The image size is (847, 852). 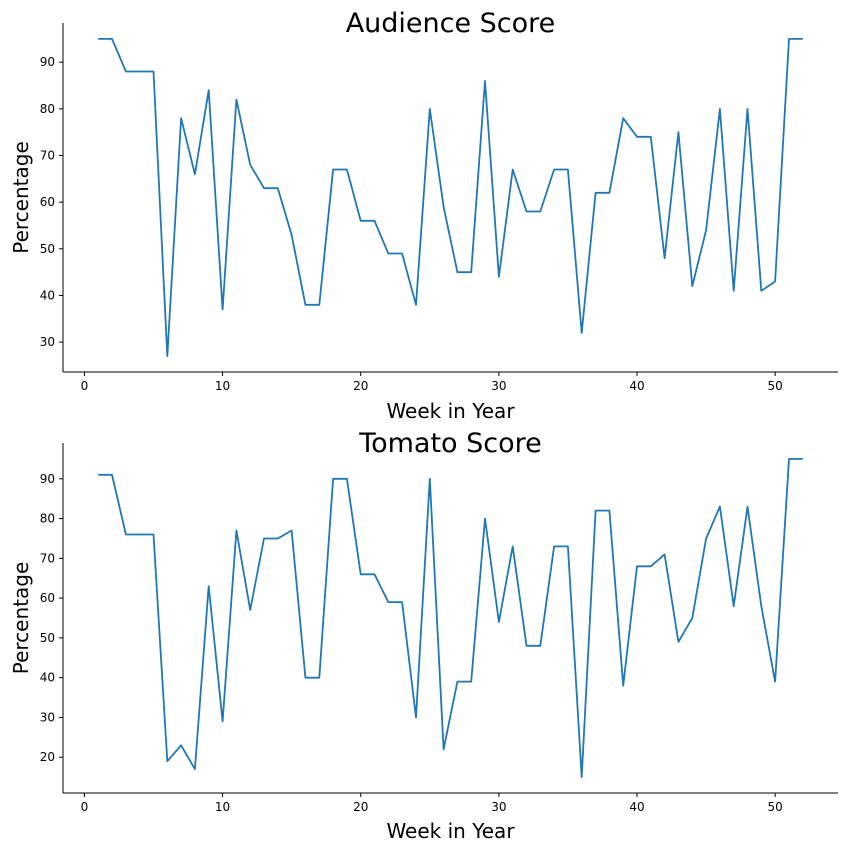 What do you see at coordinates (450, 443) in the screenshot?
I see `chart-title: Tomato Score` at bounding box center [450, 443].